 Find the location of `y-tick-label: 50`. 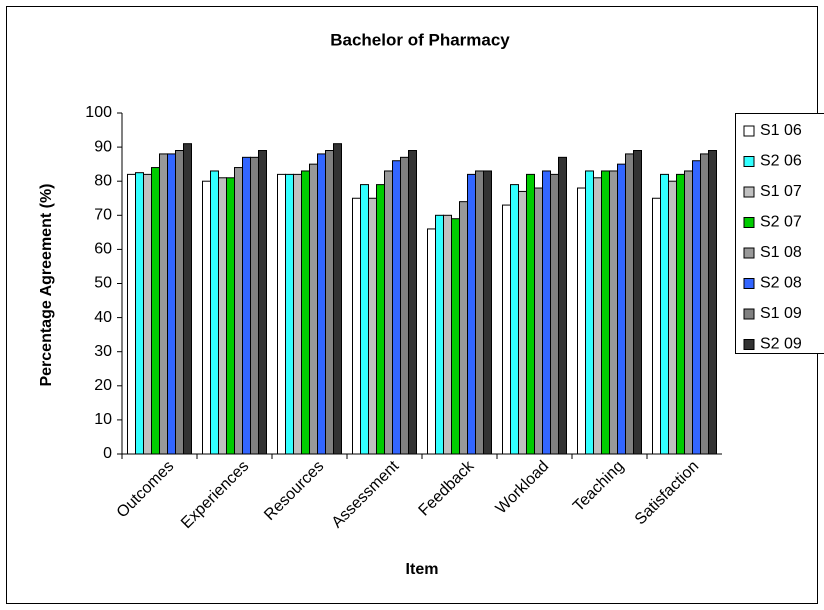

y-tick-label: 50 is located at coordinates (103, 283).